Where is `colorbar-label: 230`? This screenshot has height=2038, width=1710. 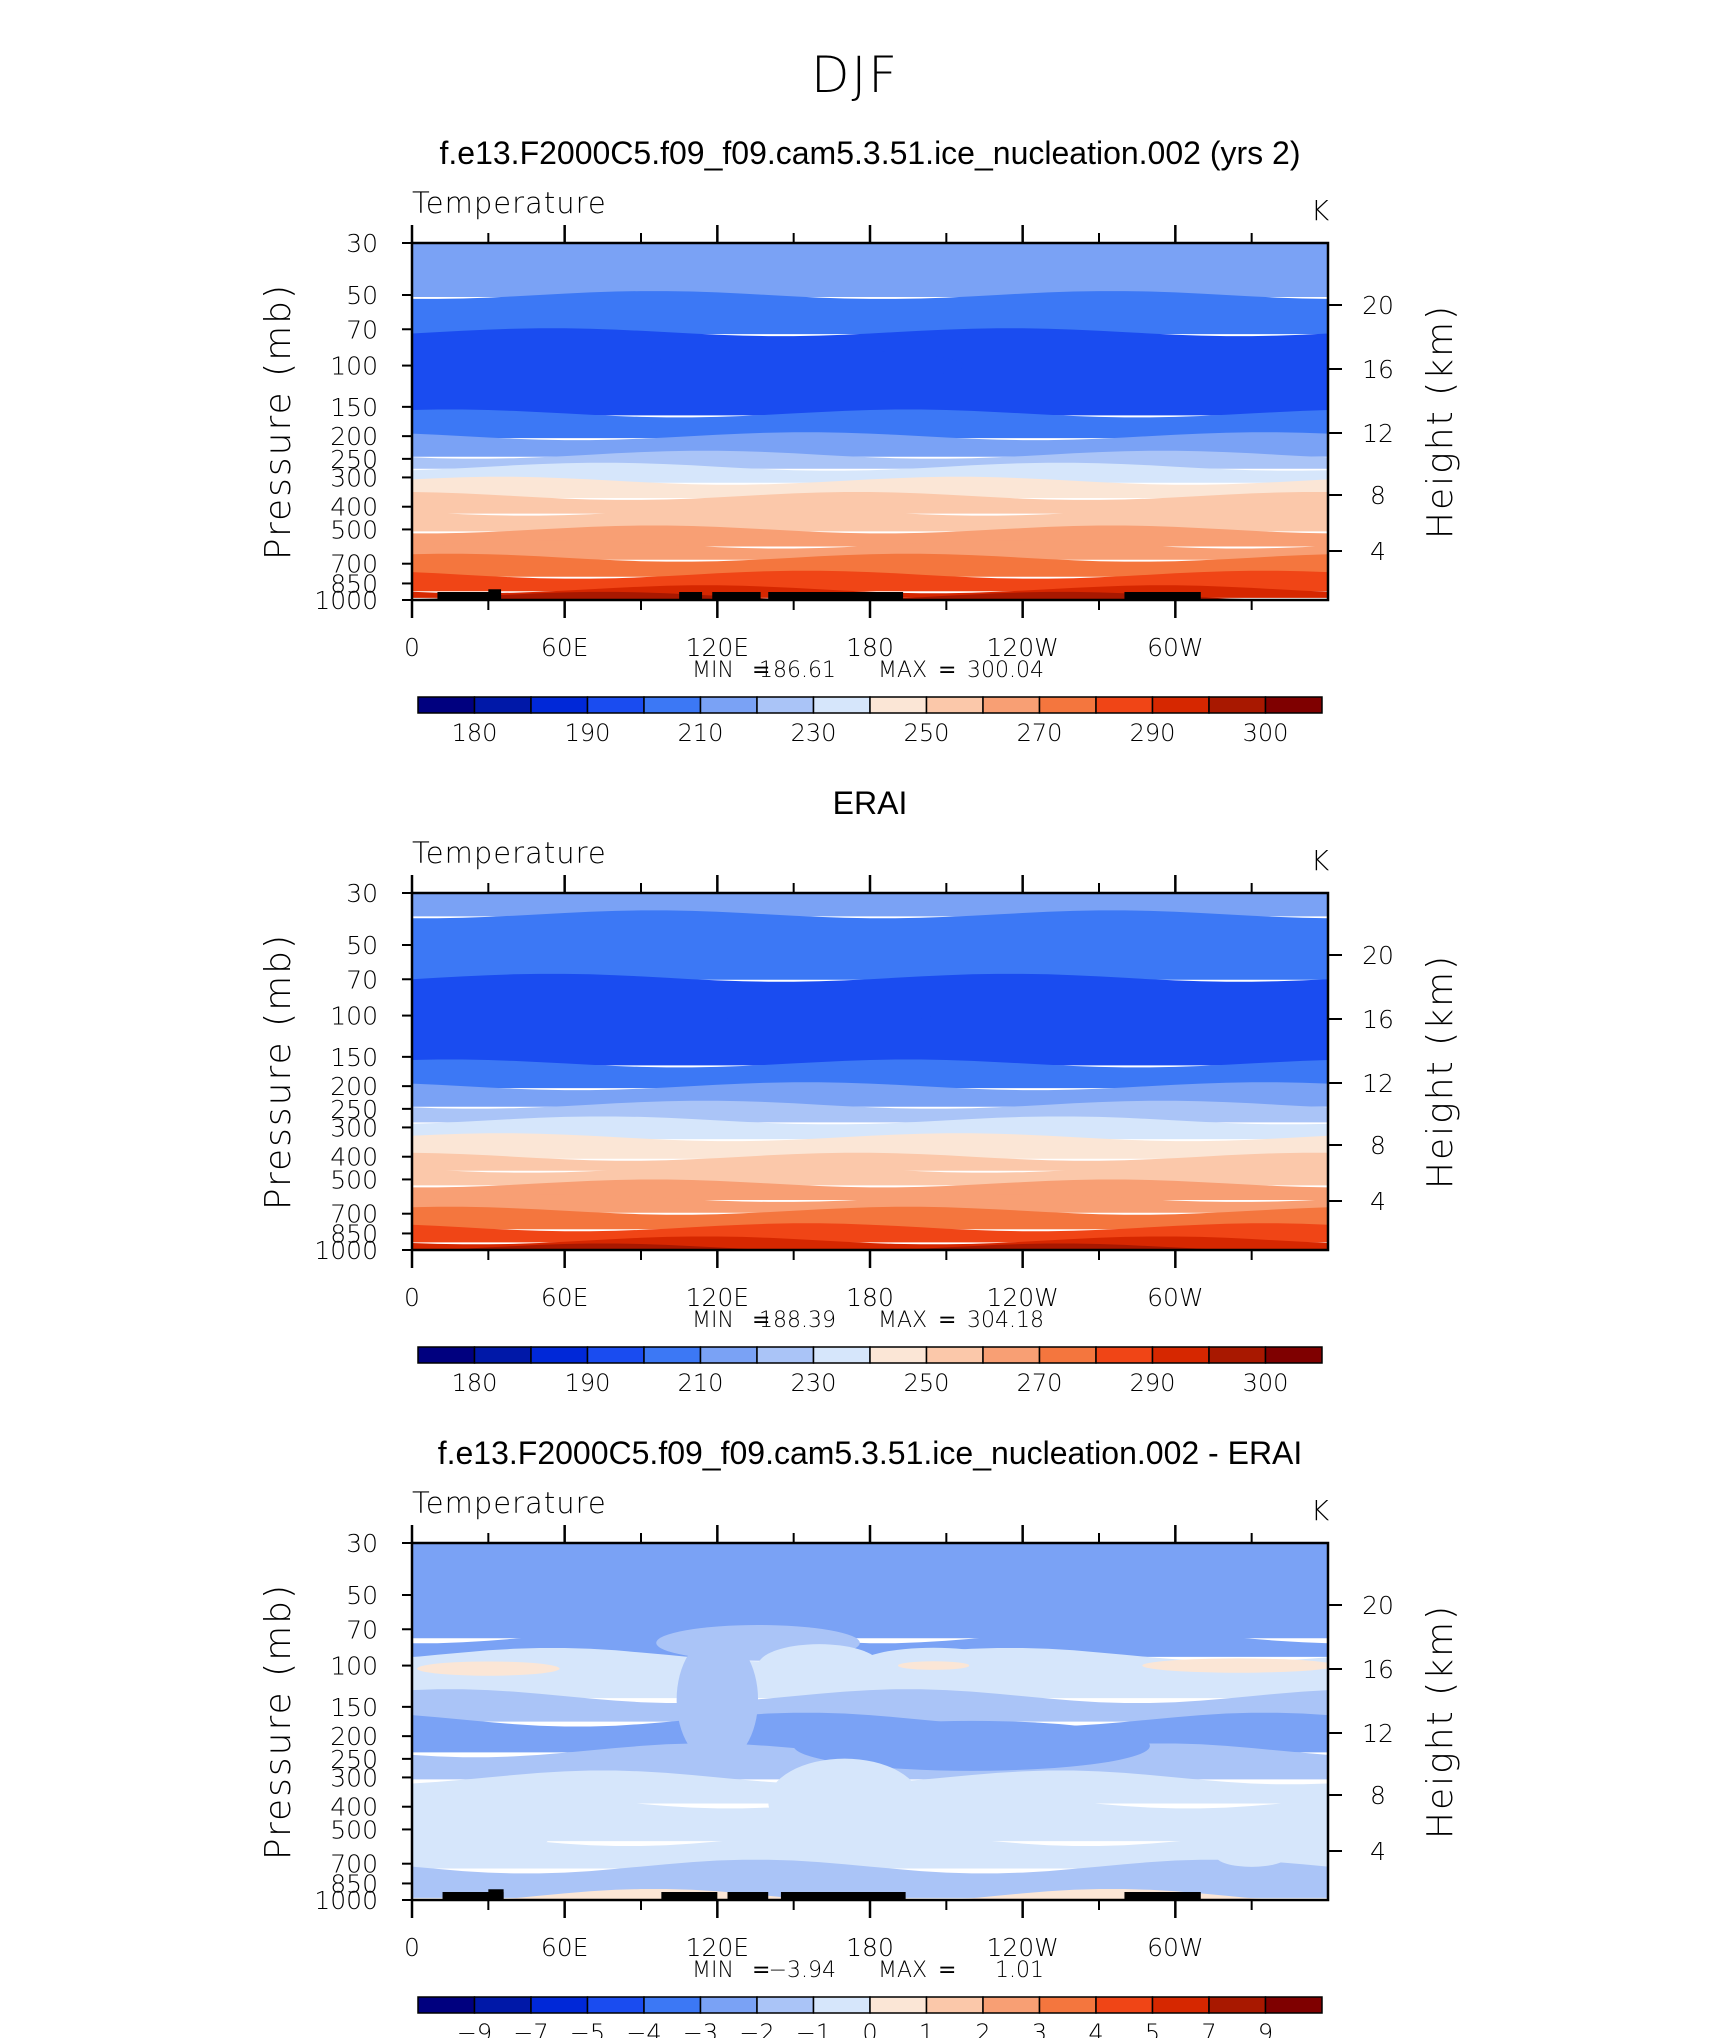
colorbar-label: 230 is located at coordinates (814, 733).